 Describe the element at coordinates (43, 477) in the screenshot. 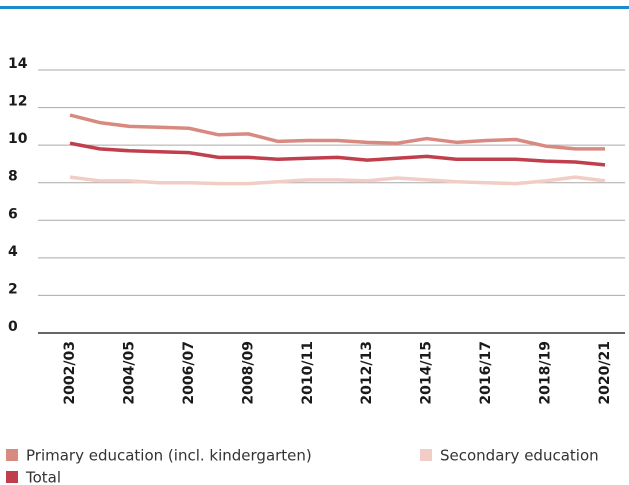

I see `legend-label: Total` at that location.